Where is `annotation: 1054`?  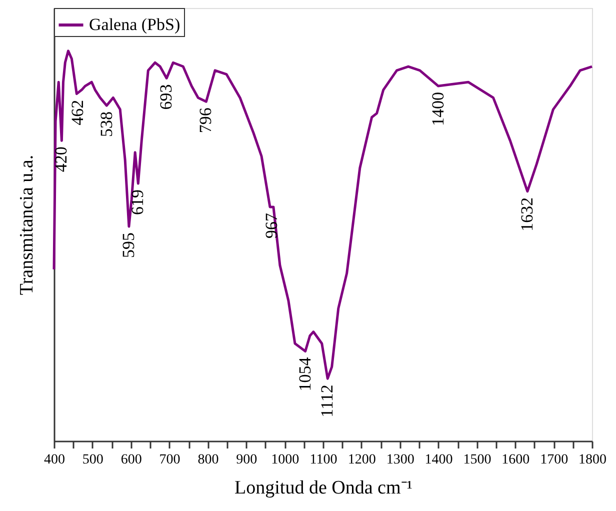
annotation: 1054 is located at coordinates (304, 374).